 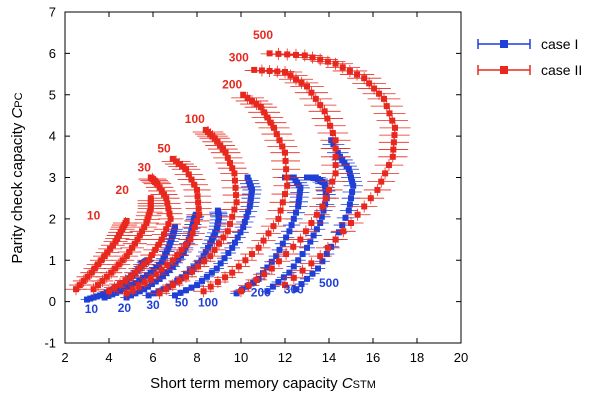 I want to click on x-axis-title: Short term memory capacity CSTM, so click(x=263, y=383).